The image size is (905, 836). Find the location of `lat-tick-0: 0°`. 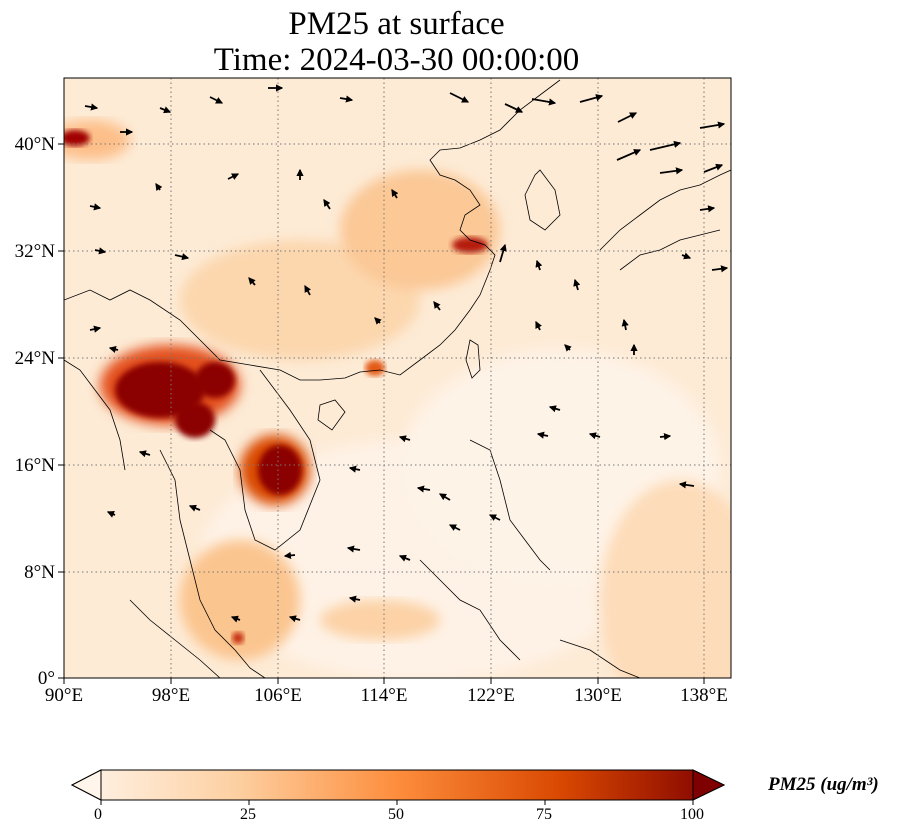

lat-tick-0: 0° is located at coordinates (46, 678).